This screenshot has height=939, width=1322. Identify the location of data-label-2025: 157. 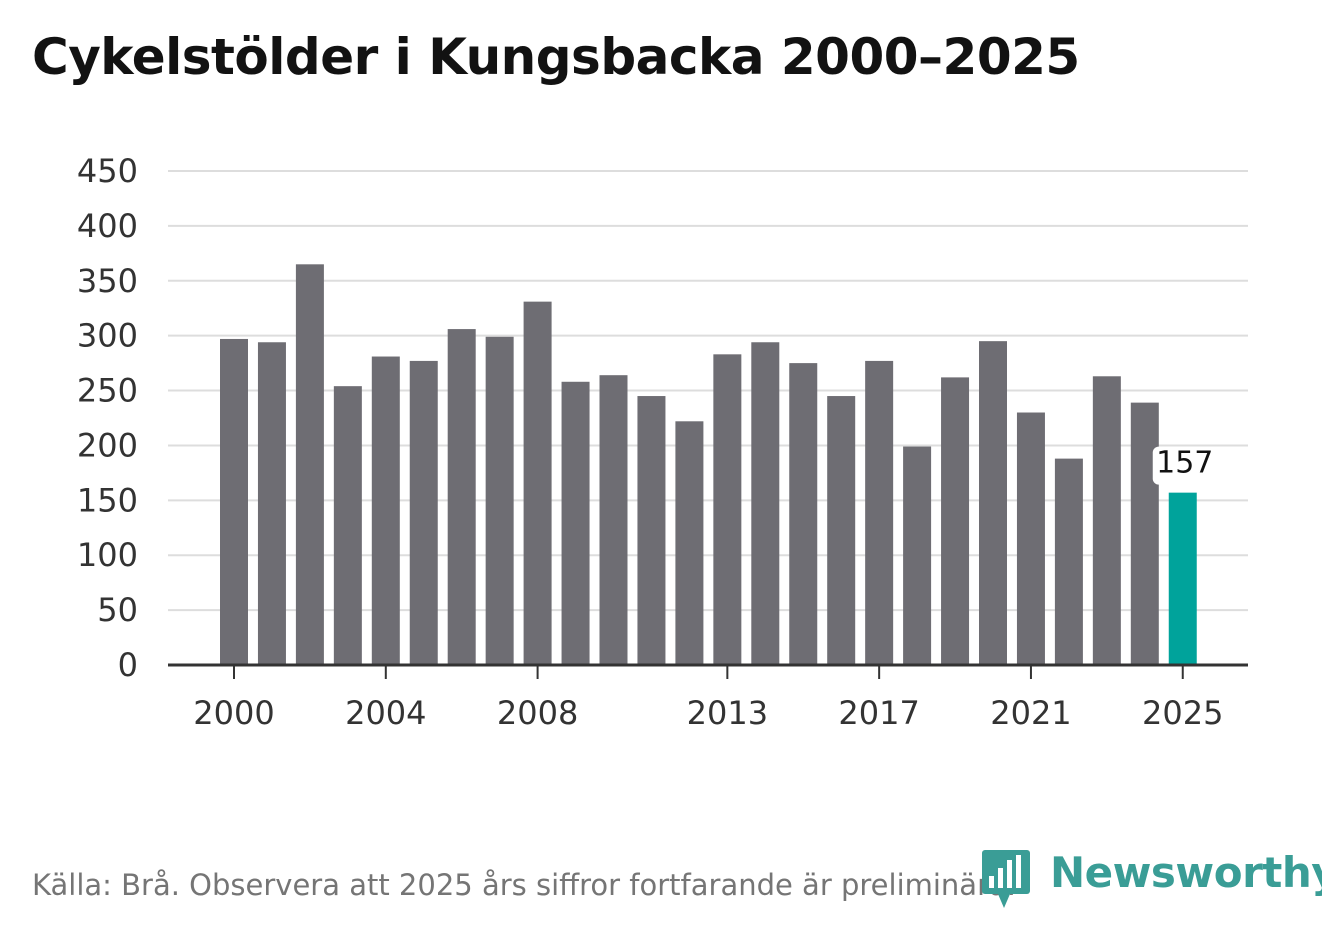
(1184, 463).